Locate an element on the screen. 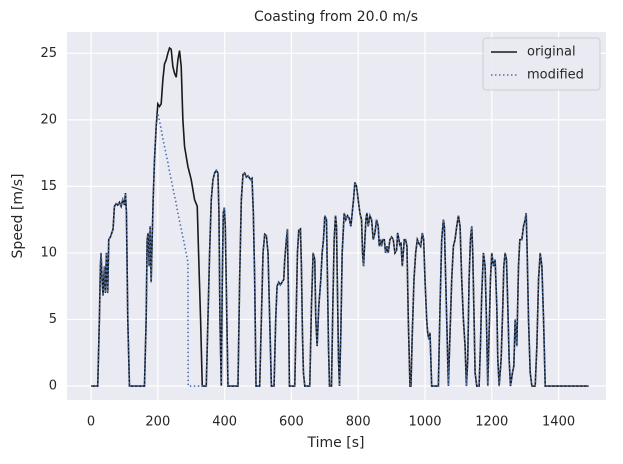  y-tick-label: 5 is located at coordinates (53, 319).